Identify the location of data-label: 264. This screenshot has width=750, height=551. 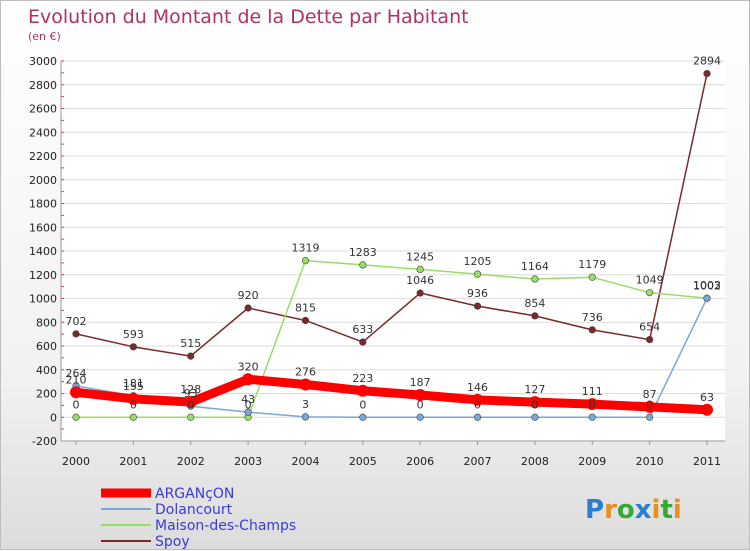
(76, 373).